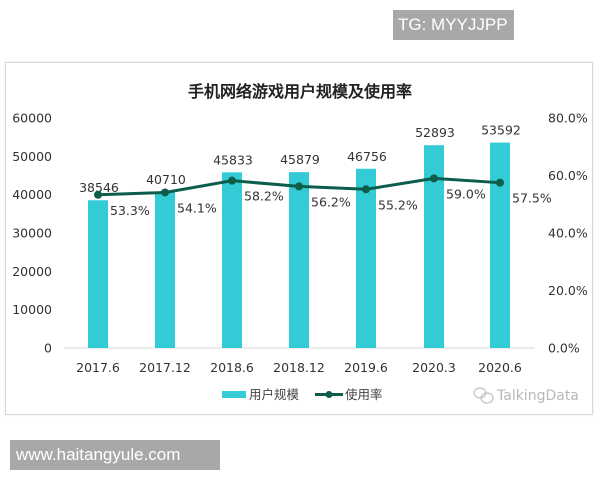 The width and height of the screenshot is (600, 480). I want to click on x-tick-label: 2019.6, so click(366, 367).